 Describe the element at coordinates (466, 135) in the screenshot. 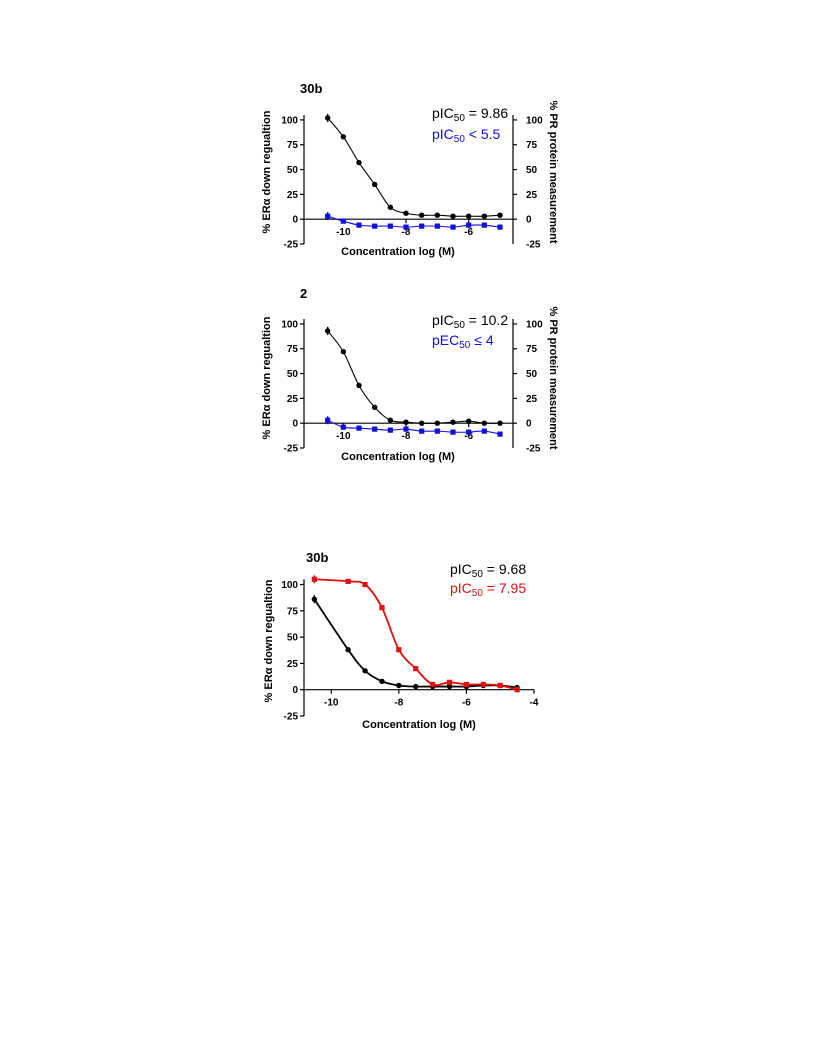

I see `series-annotation: pIC50 < 5.5` at that location.